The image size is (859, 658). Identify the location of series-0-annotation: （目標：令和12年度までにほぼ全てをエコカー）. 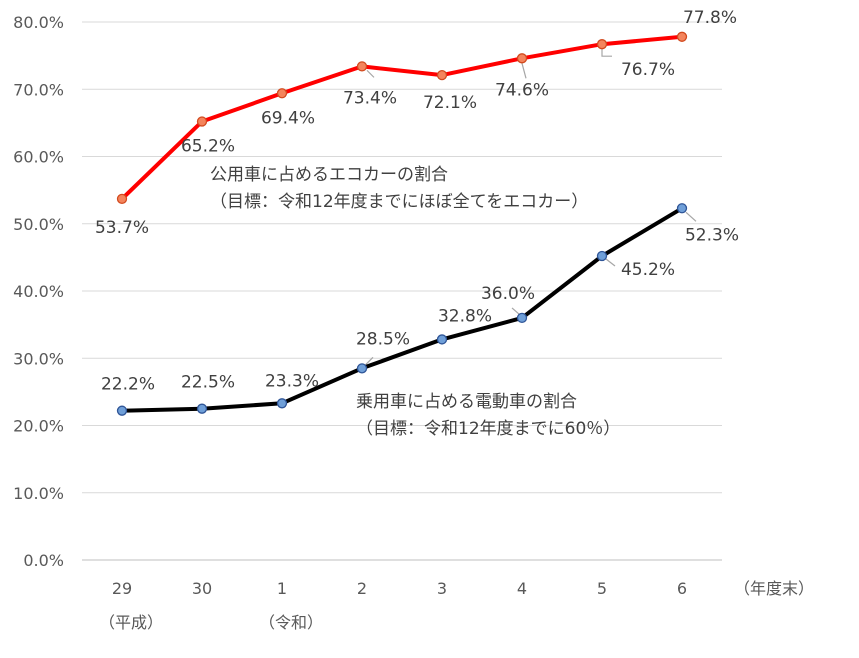
(399, 202).